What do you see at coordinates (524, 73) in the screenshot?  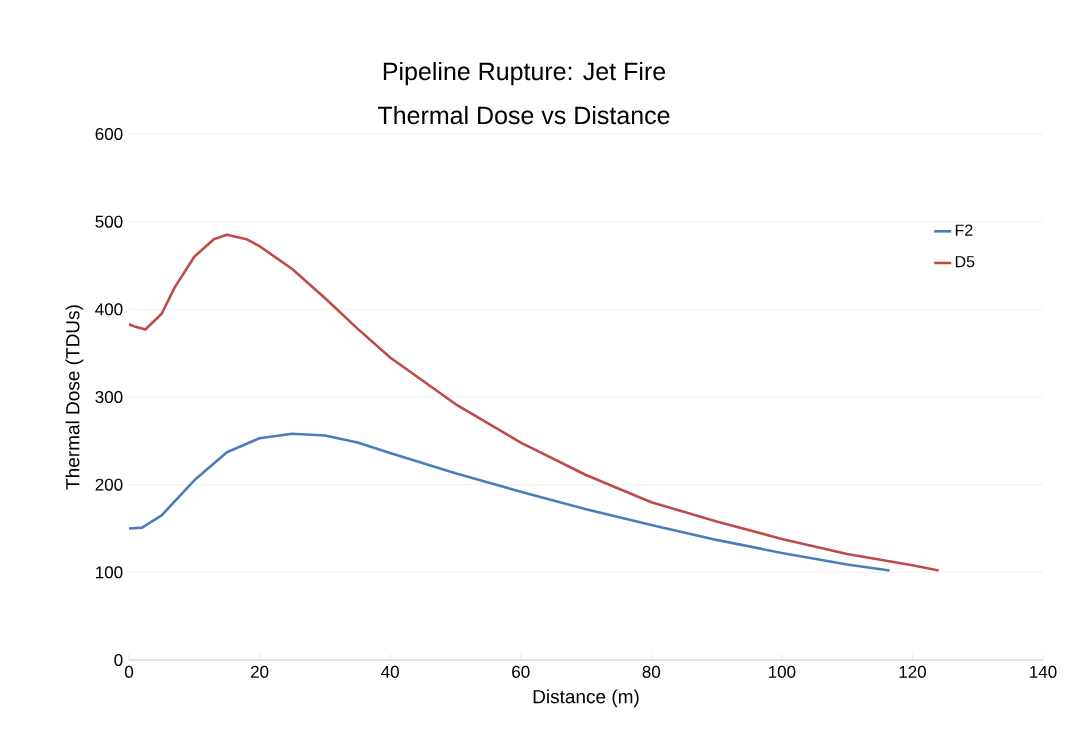 I see `chart-title: Pipeline Rupture: Jet Fire` at bounding box center [524, 73].